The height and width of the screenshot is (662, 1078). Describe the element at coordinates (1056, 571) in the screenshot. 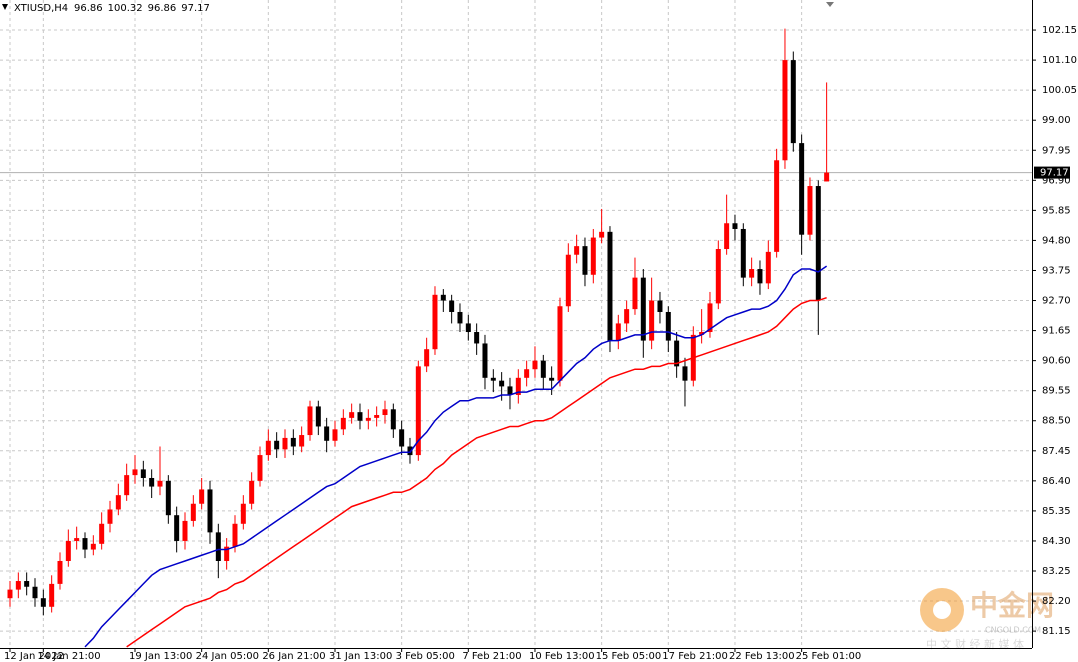

I see `y-tick-label: 83.25` at that location.